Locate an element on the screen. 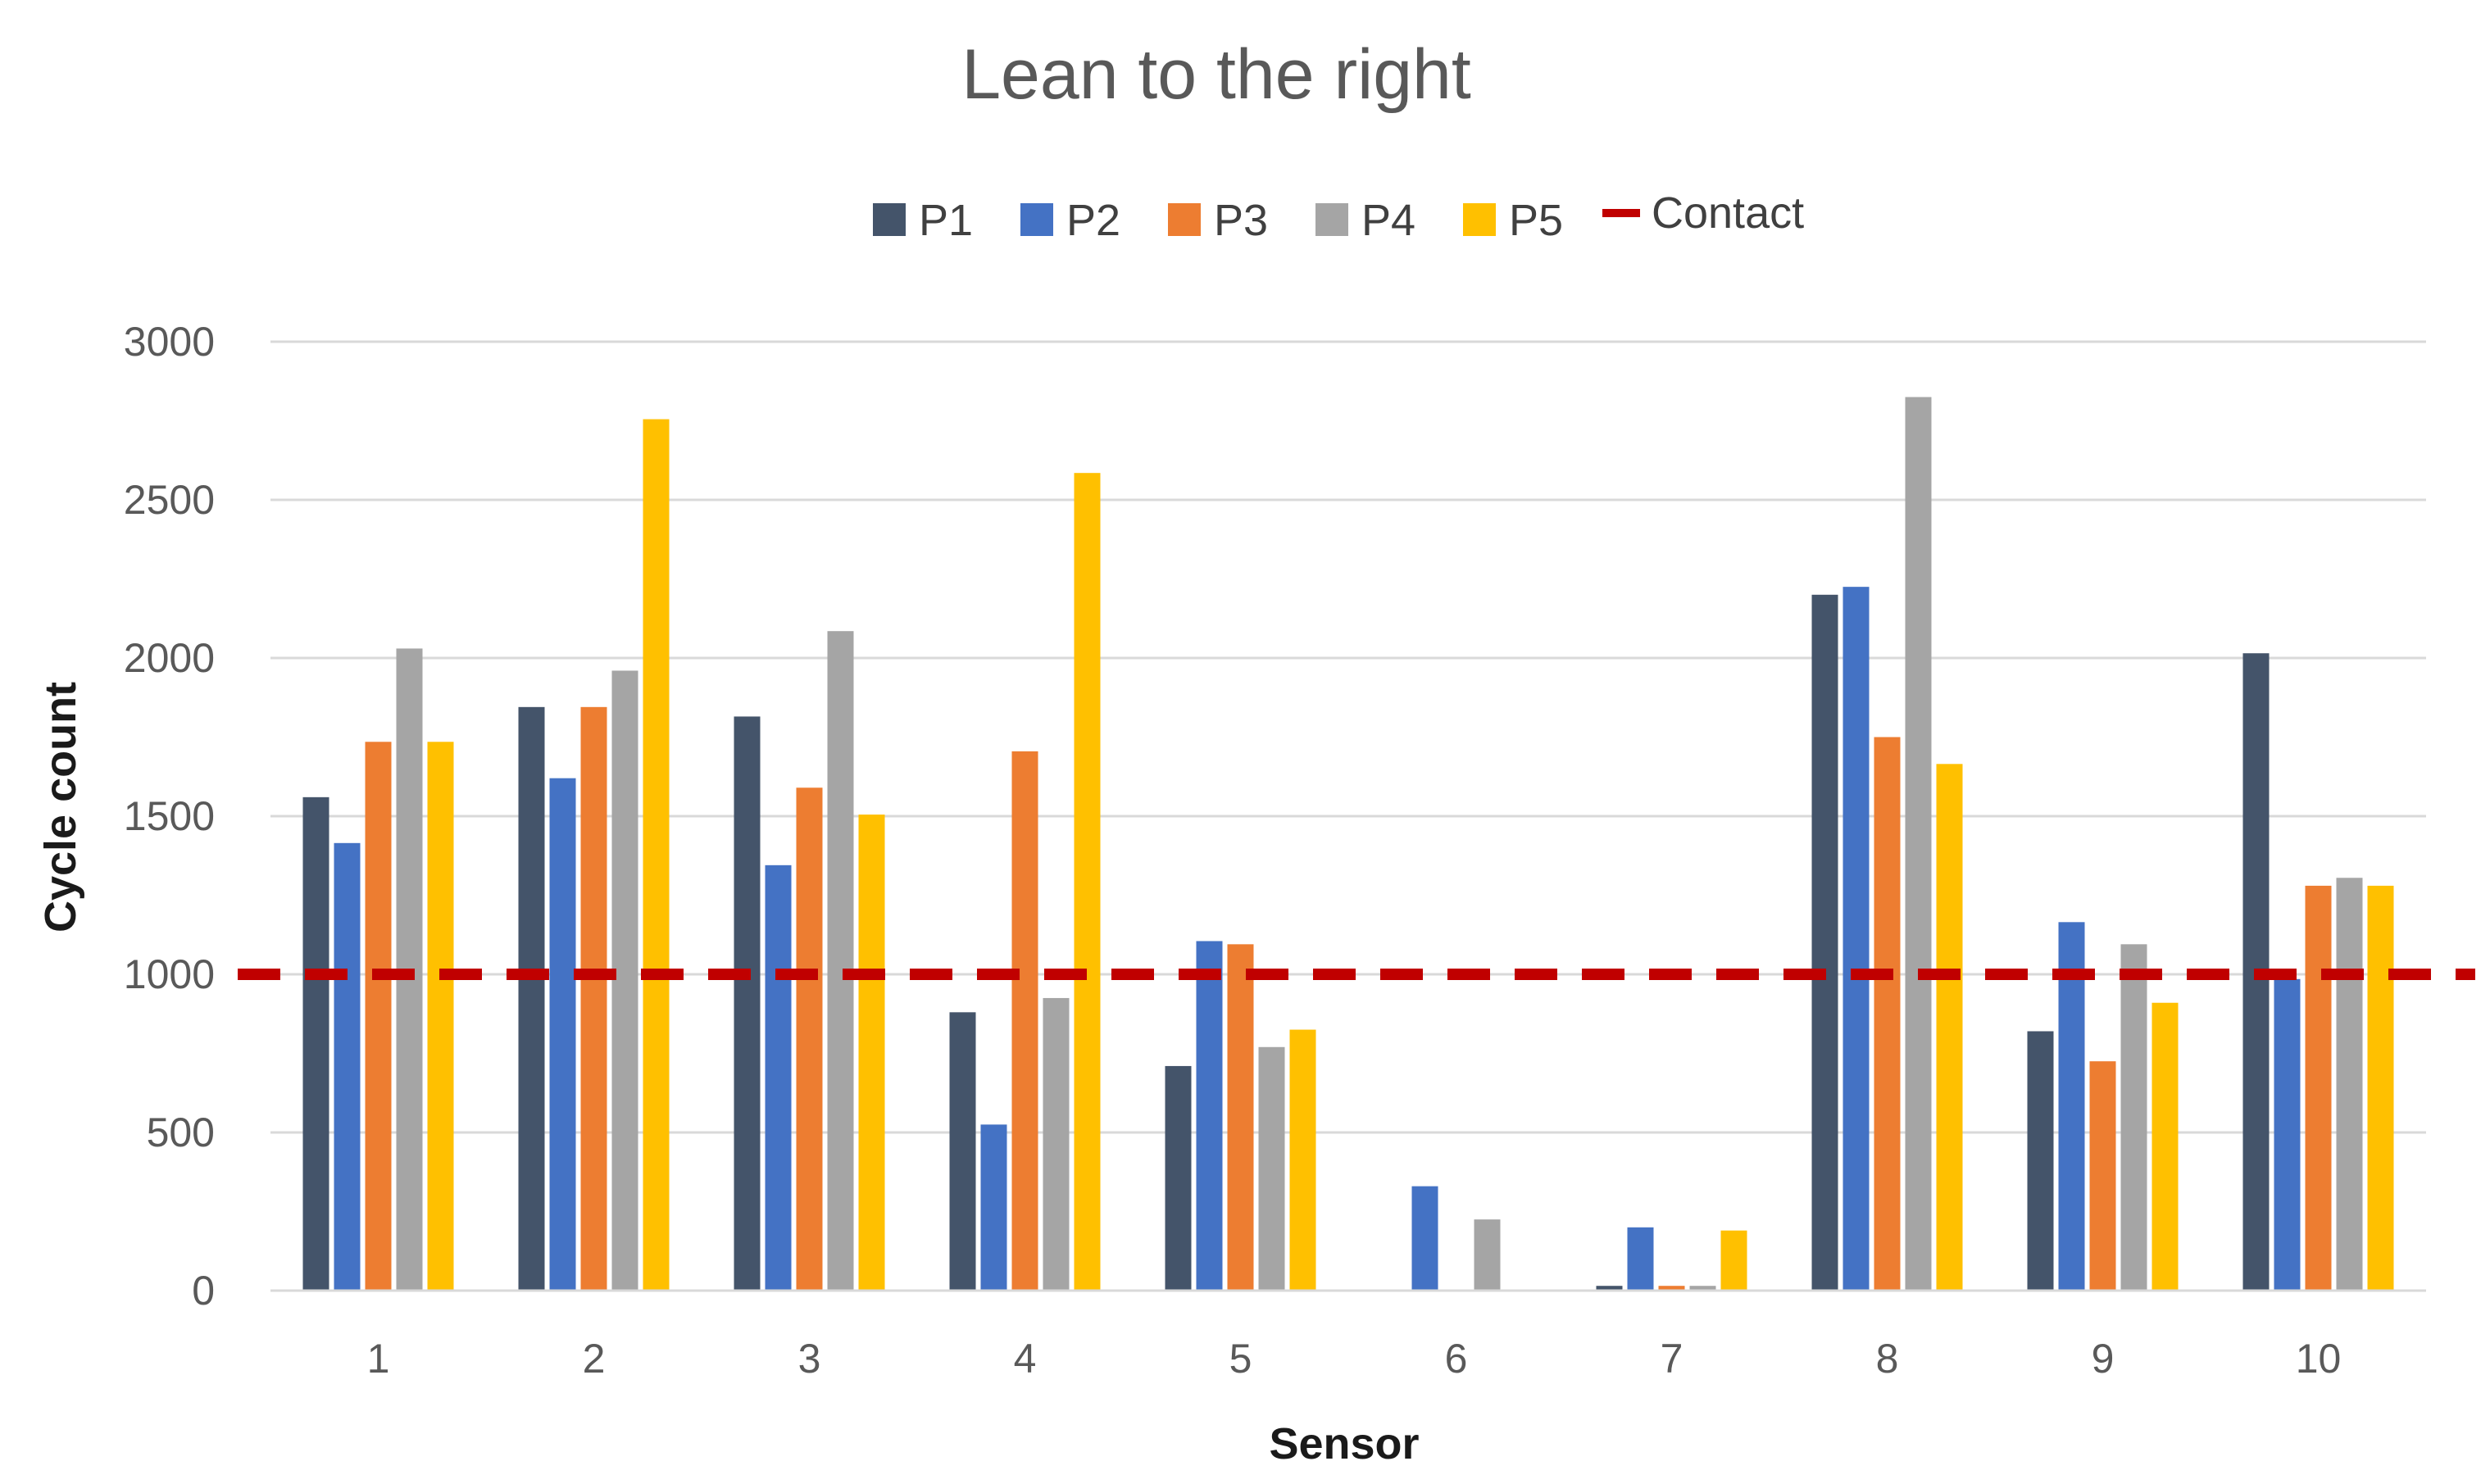 Image resolution: width=2490 pixels, height=1484 pixels. y-tick-label: 2500 is located at coordinates (169, 500).